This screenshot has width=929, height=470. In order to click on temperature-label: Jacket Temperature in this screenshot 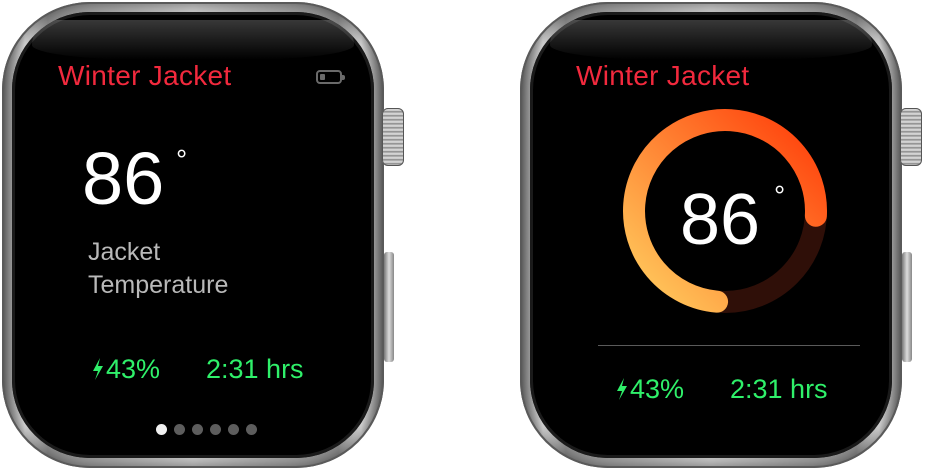, I will do `click(188, 269)`.